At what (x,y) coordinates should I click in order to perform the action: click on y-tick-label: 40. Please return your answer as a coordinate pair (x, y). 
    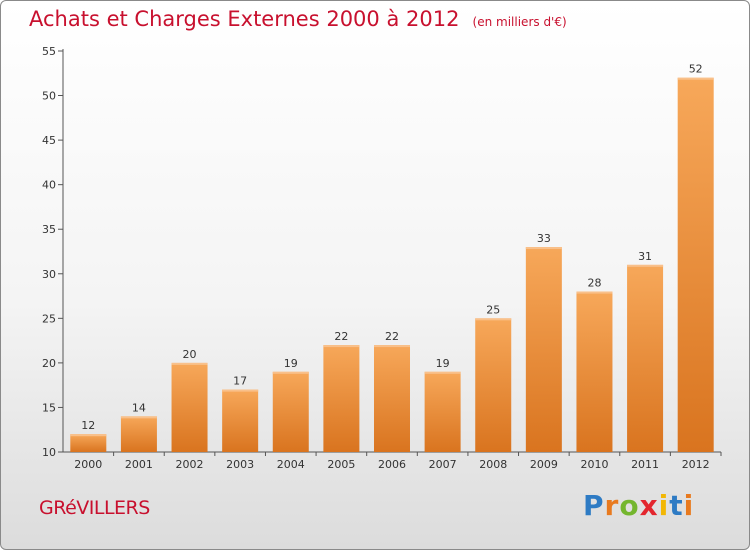
    Looking at the image, I should click on (49, 185).